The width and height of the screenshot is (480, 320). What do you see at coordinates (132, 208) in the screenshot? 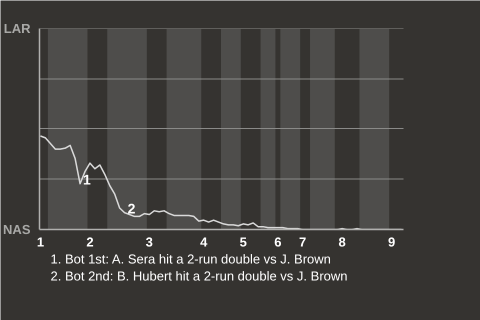
I see `annotation: 2` at bounding box center [132, 208].